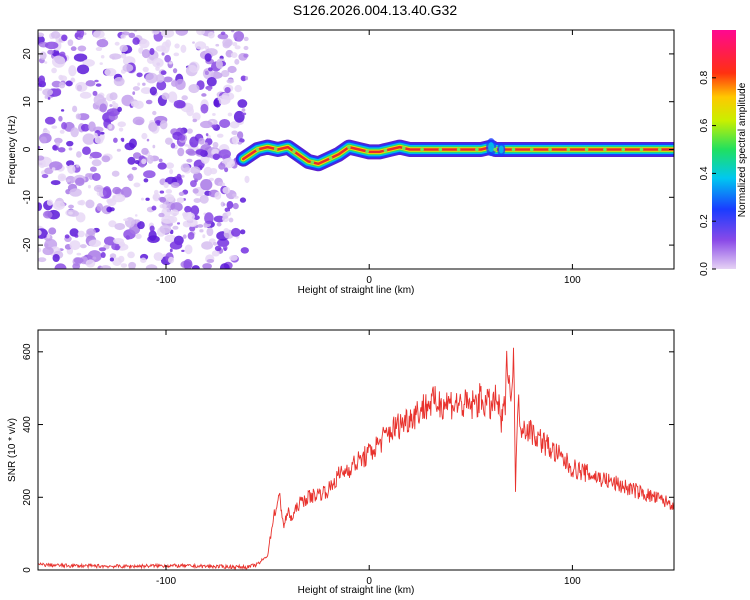 The image size is (750, 600). Describe the element at coordinates (27, 496) in the screenshot. I see `y-tick-label: 200` at that location.